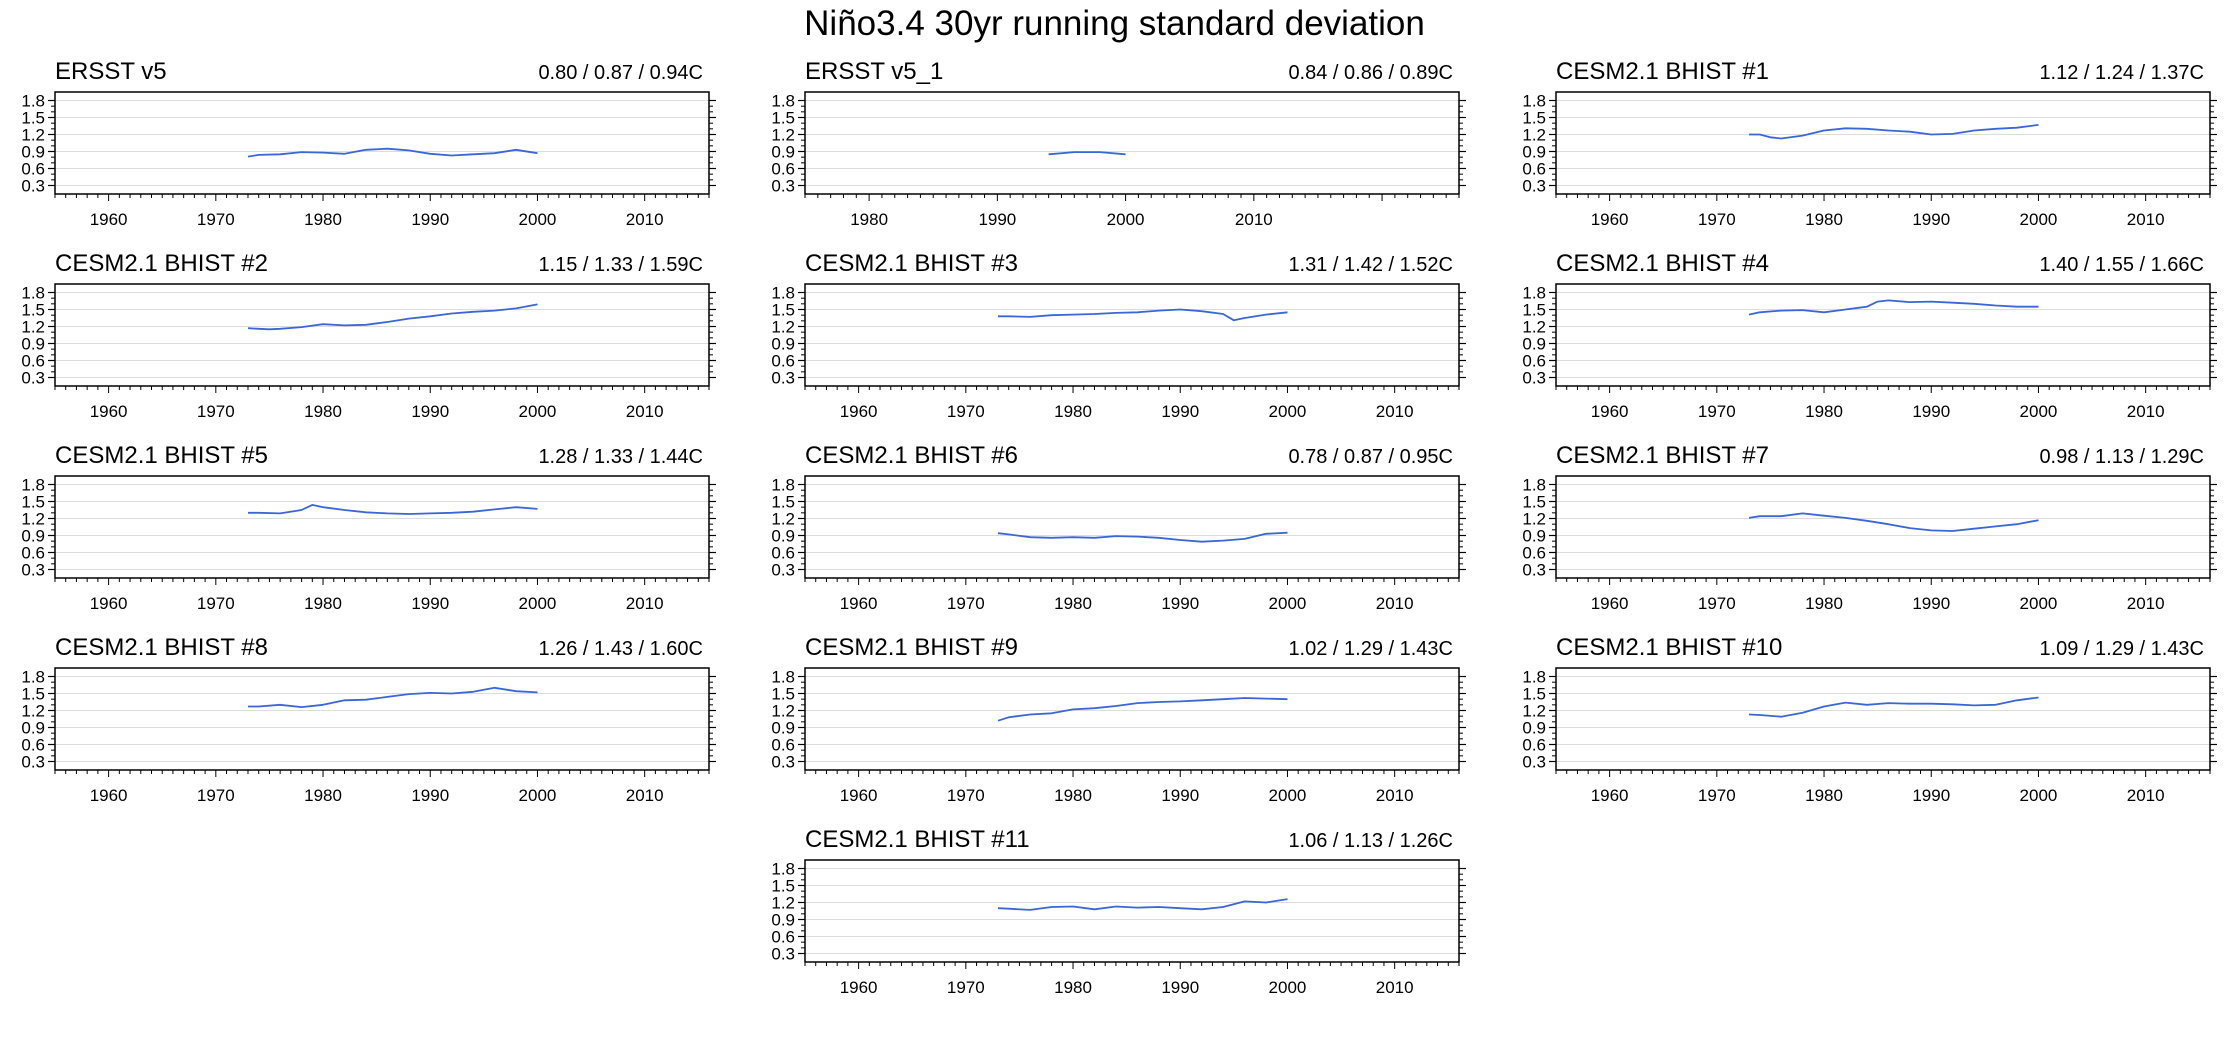  Describe the element at coordinates (917, 839) in the screenshot. I see `panel-title: CESM2.1 BHIST #11` at that location.